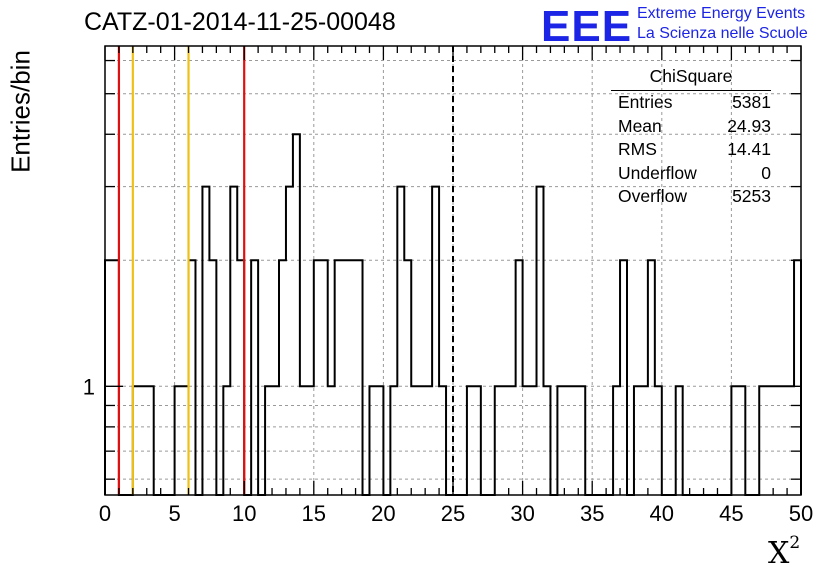  I want to click on stats-value: 14.41, so click(749, 149).